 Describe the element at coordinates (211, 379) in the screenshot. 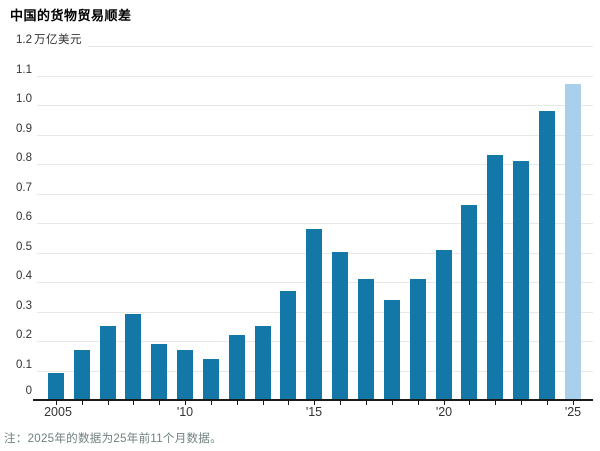

I see `bar-2011` at that location.